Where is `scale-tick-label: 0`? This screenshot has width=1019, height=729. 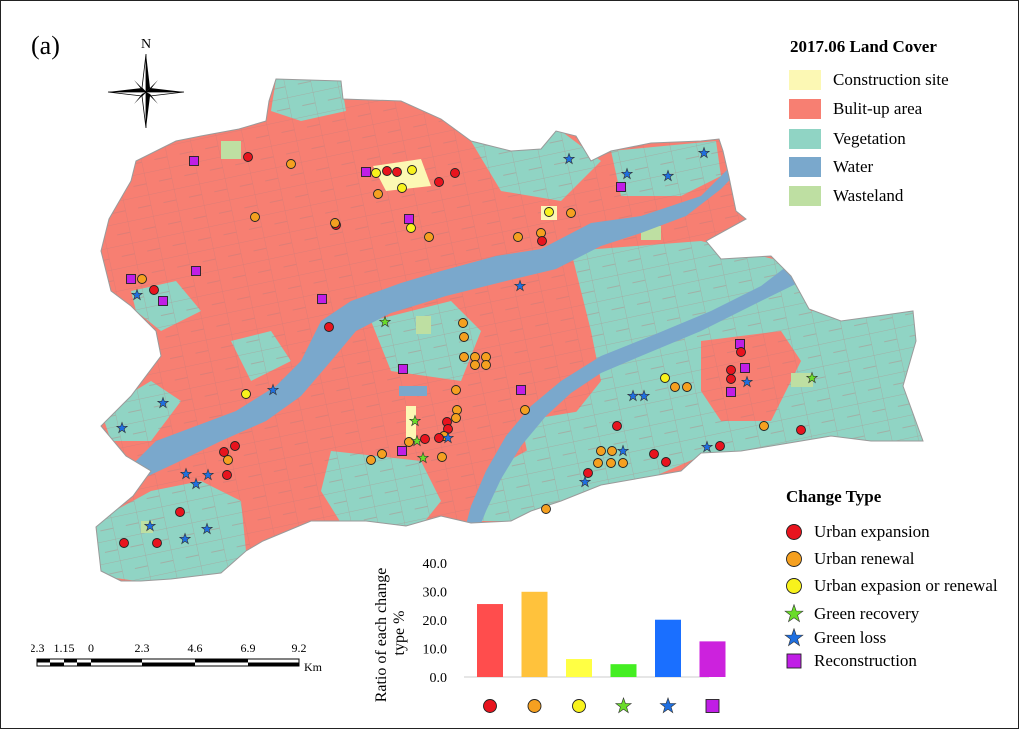
scale-tick-label: 0 is located at coordinates (91, 648).